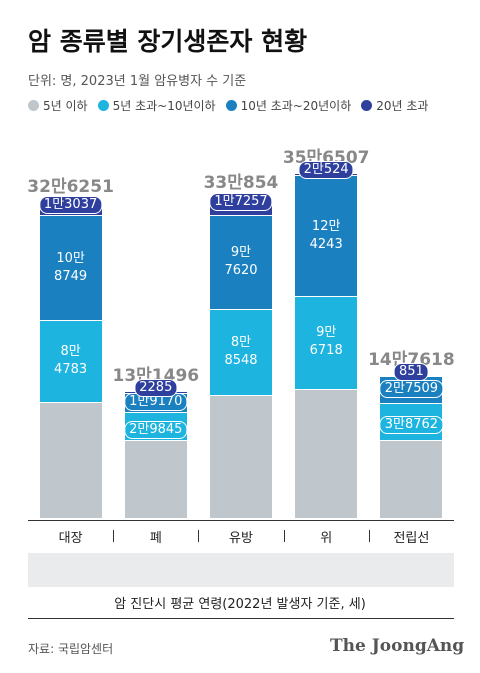 The height and width of the screenshot is (673, 480). I want to click on divider, so click(241, 618).